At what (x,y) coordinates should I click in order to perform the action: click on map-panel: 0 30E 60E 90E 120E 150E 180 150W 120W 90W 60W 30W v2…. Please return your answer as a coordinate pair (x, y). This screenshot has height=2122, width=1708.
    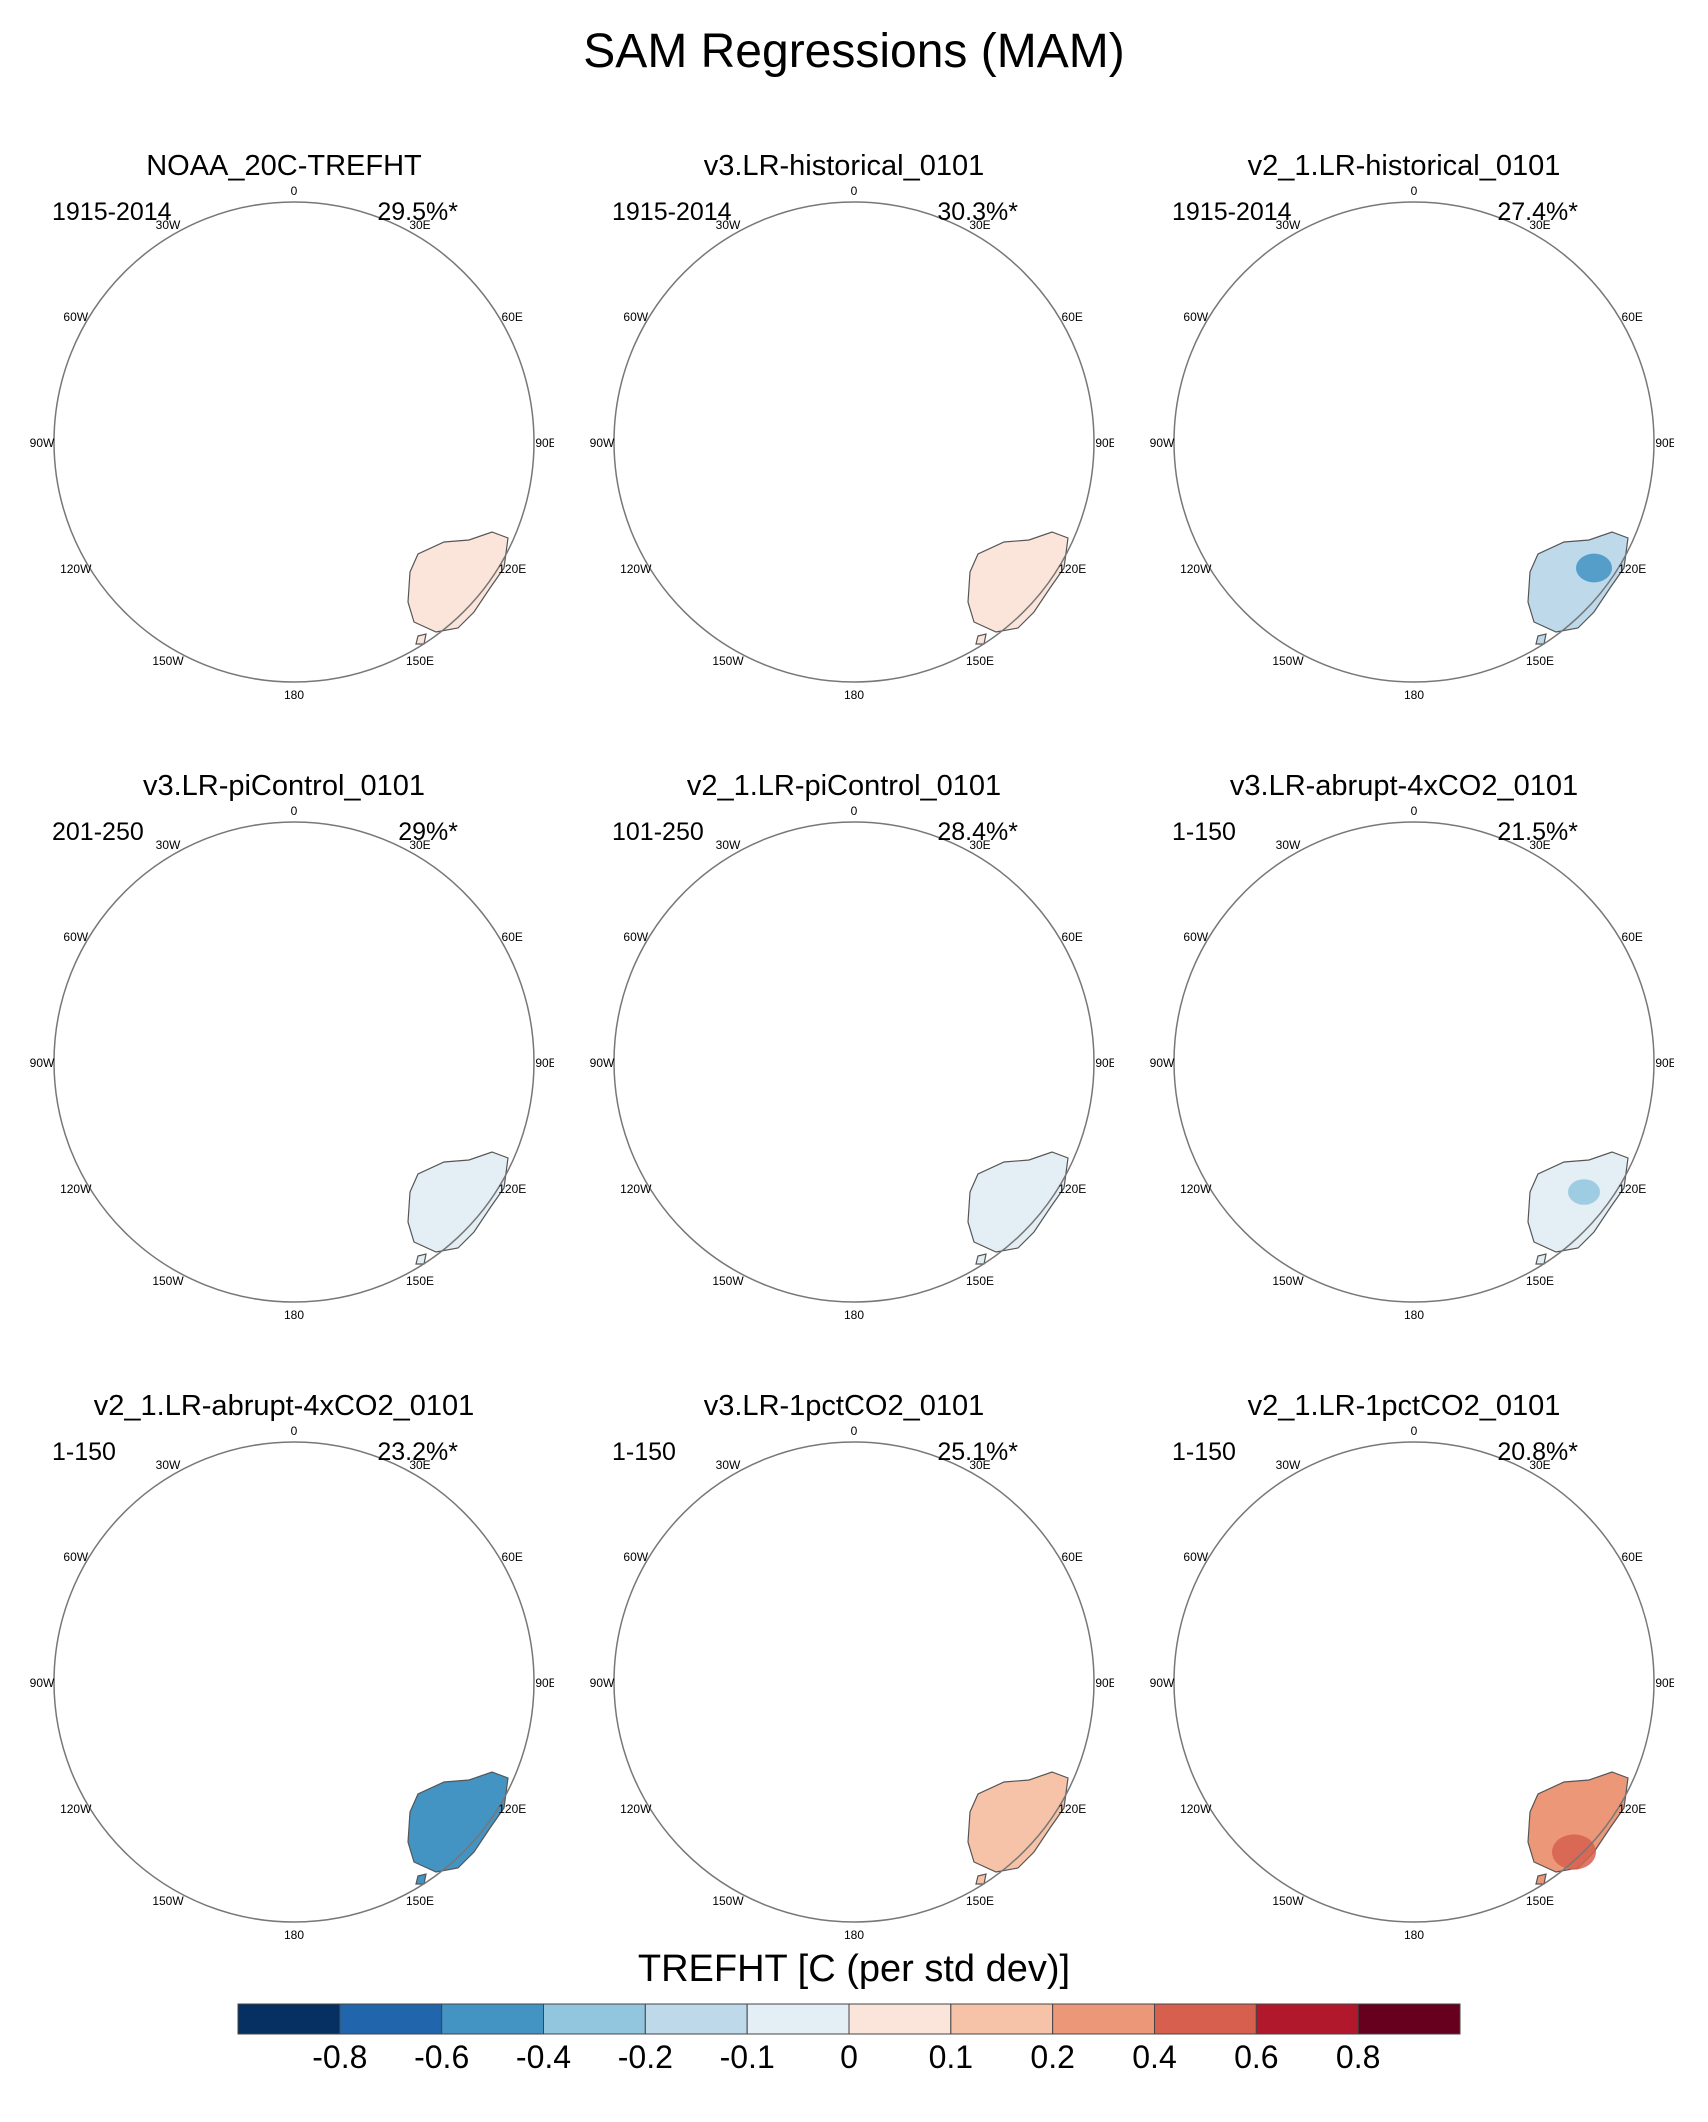
    Looking at the image, I should click on (1404, 1670).